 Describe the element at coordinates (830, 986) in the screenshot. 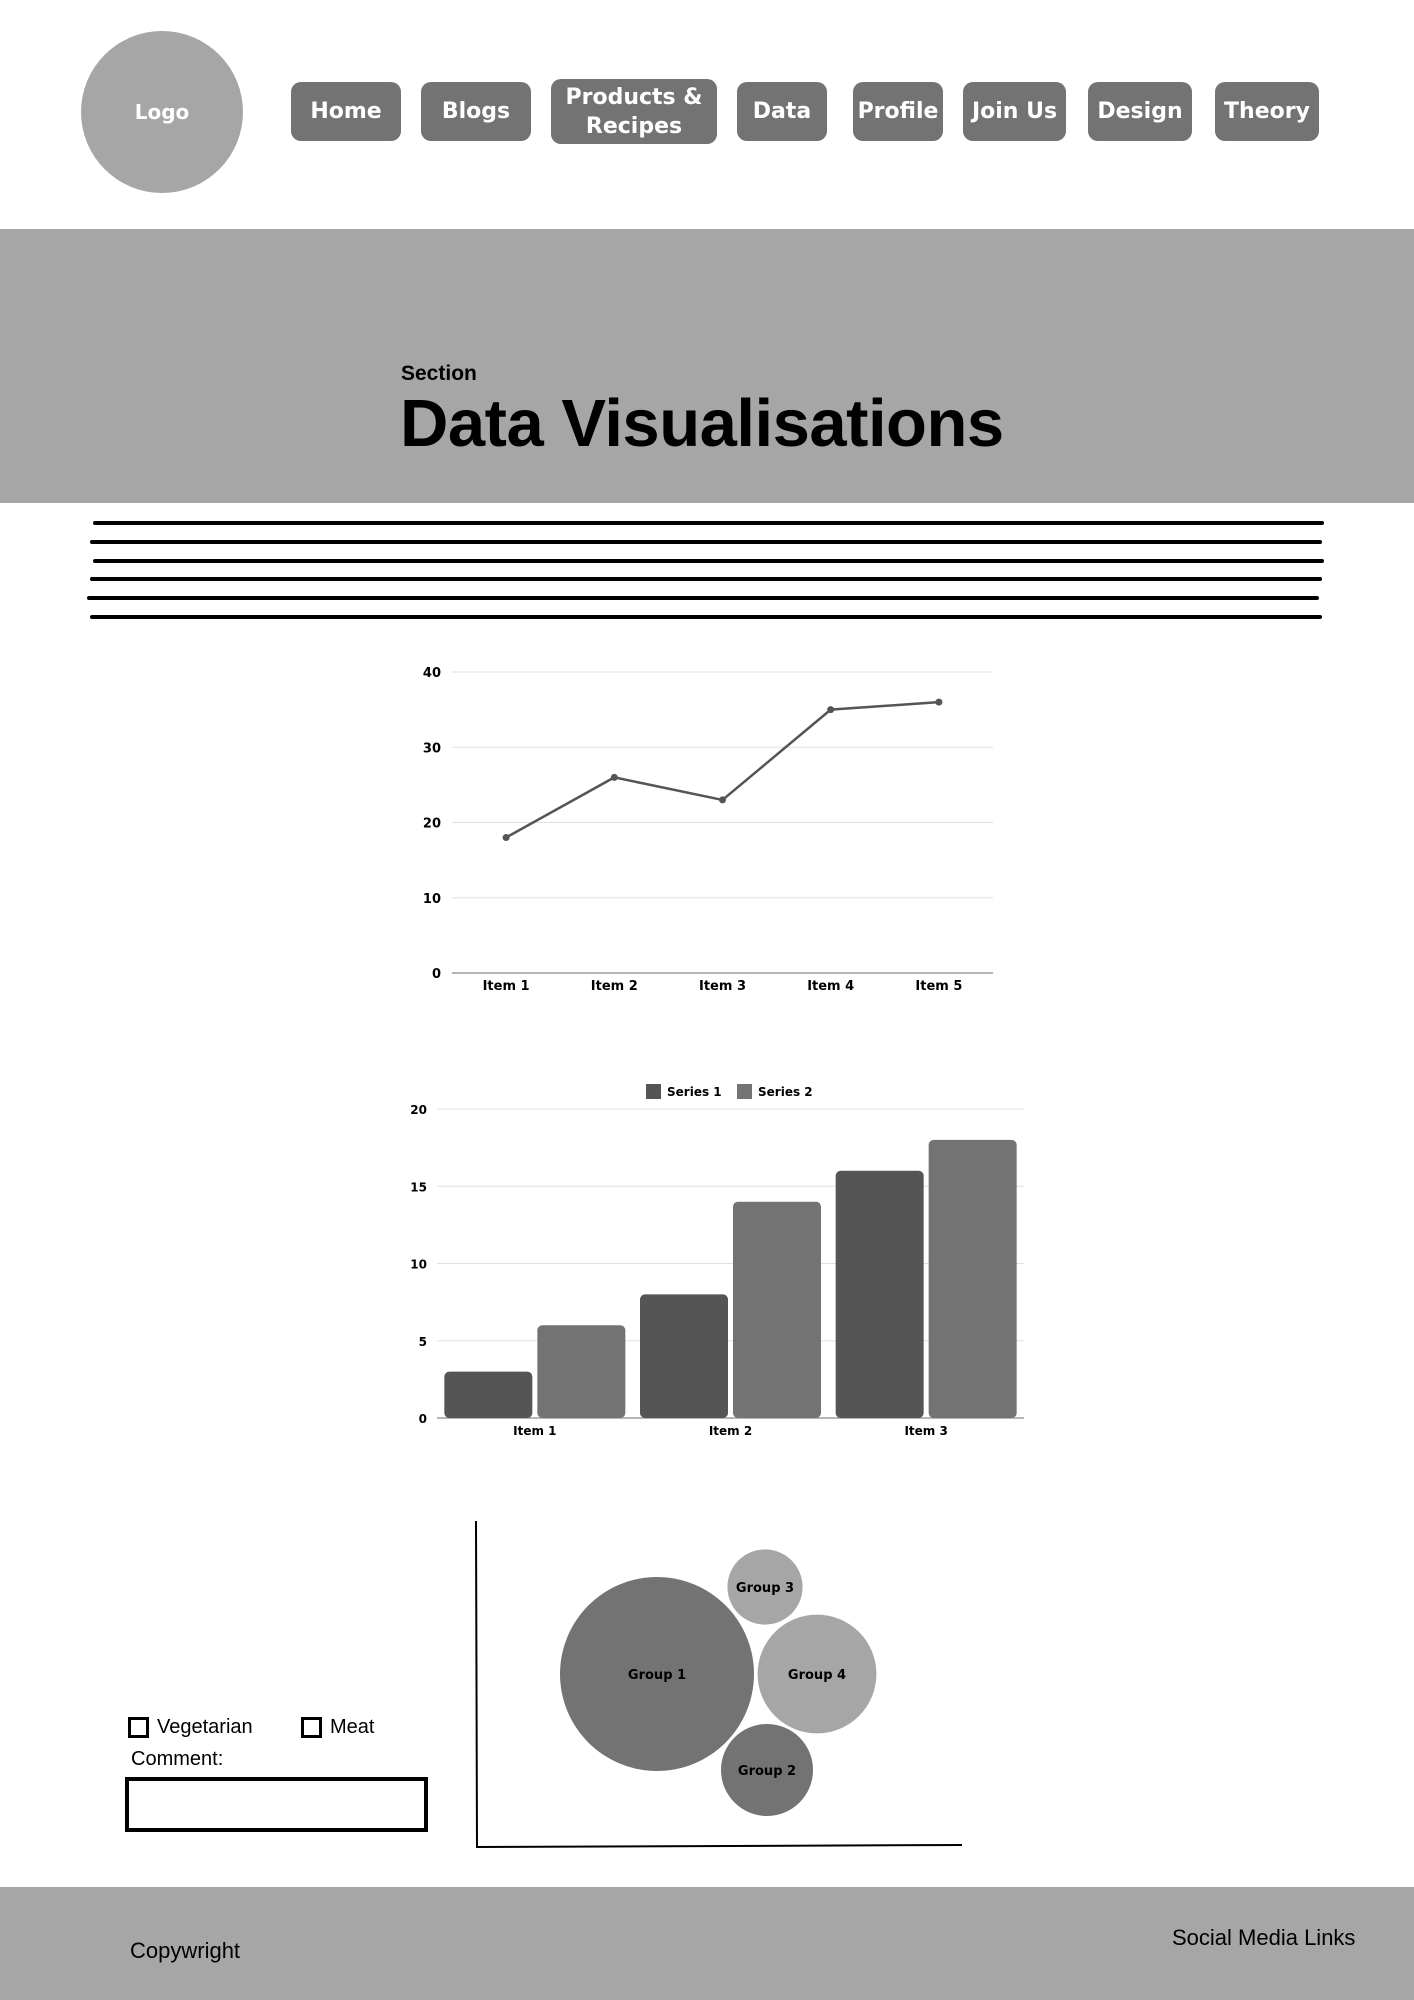

I see `x-tick-label: Item 4` at that location.